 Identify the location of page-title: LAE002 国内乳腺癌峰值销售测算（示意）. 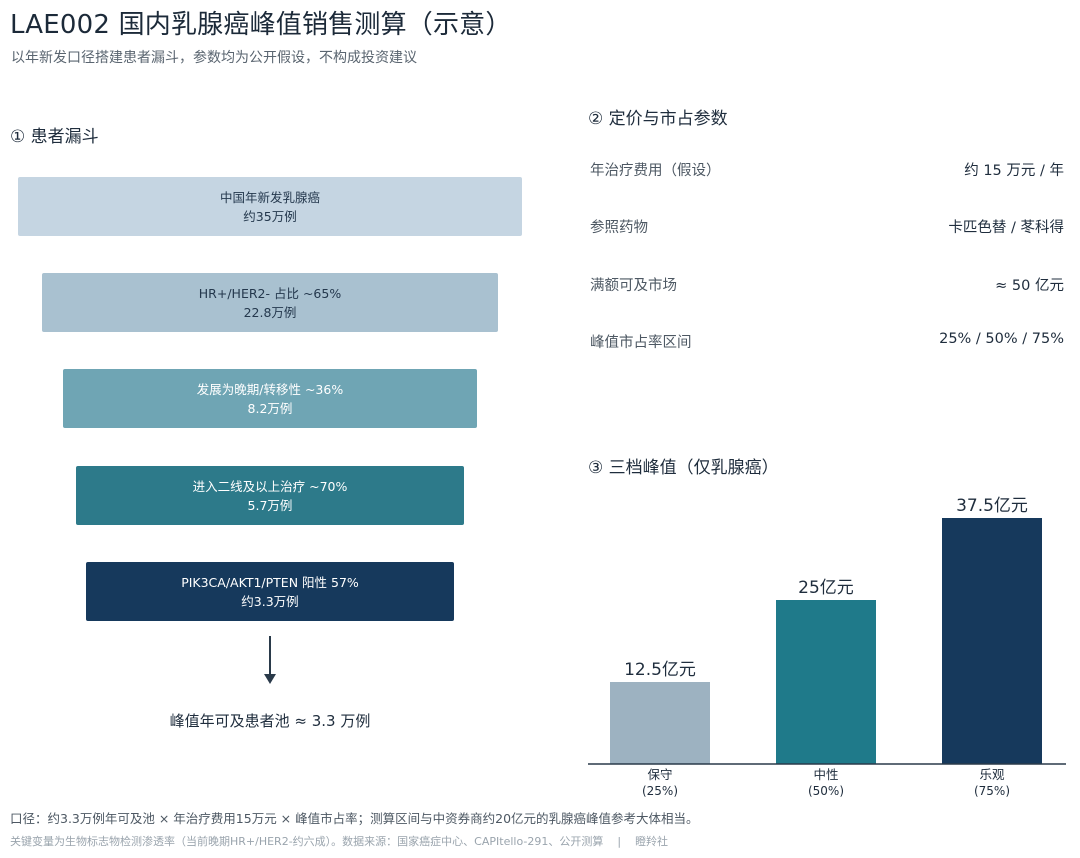
(261, 25).